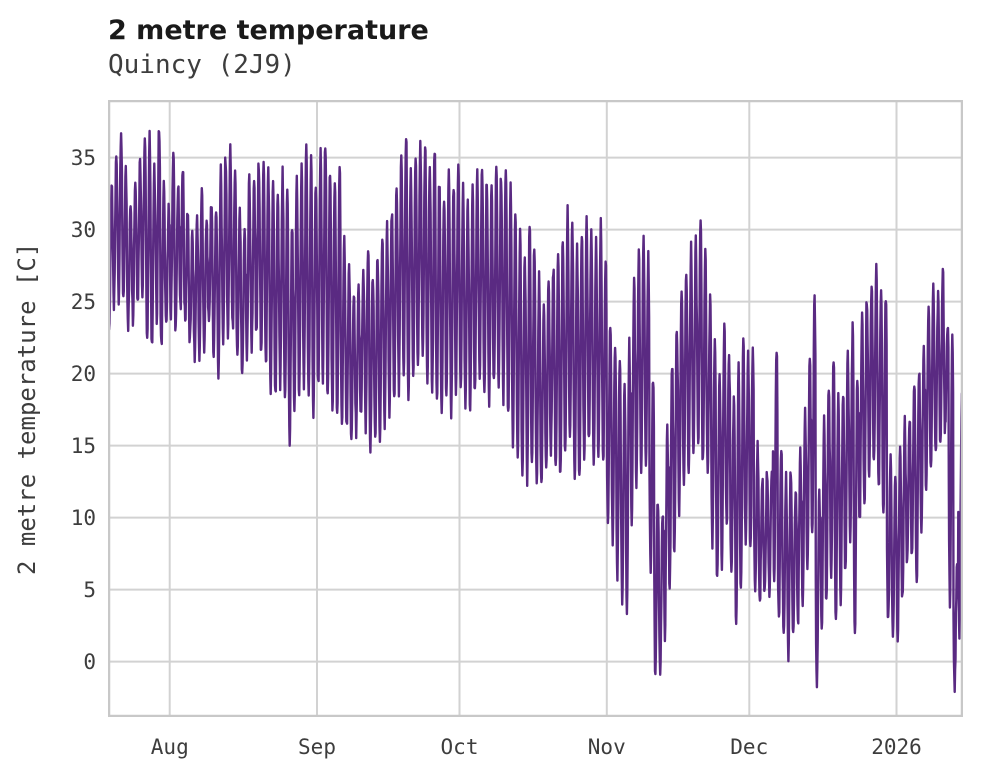  What do you see at coordinates (749, 747) in the screenshot?
I see `x-tick-label: Dec` at bounding box center [749, 747].